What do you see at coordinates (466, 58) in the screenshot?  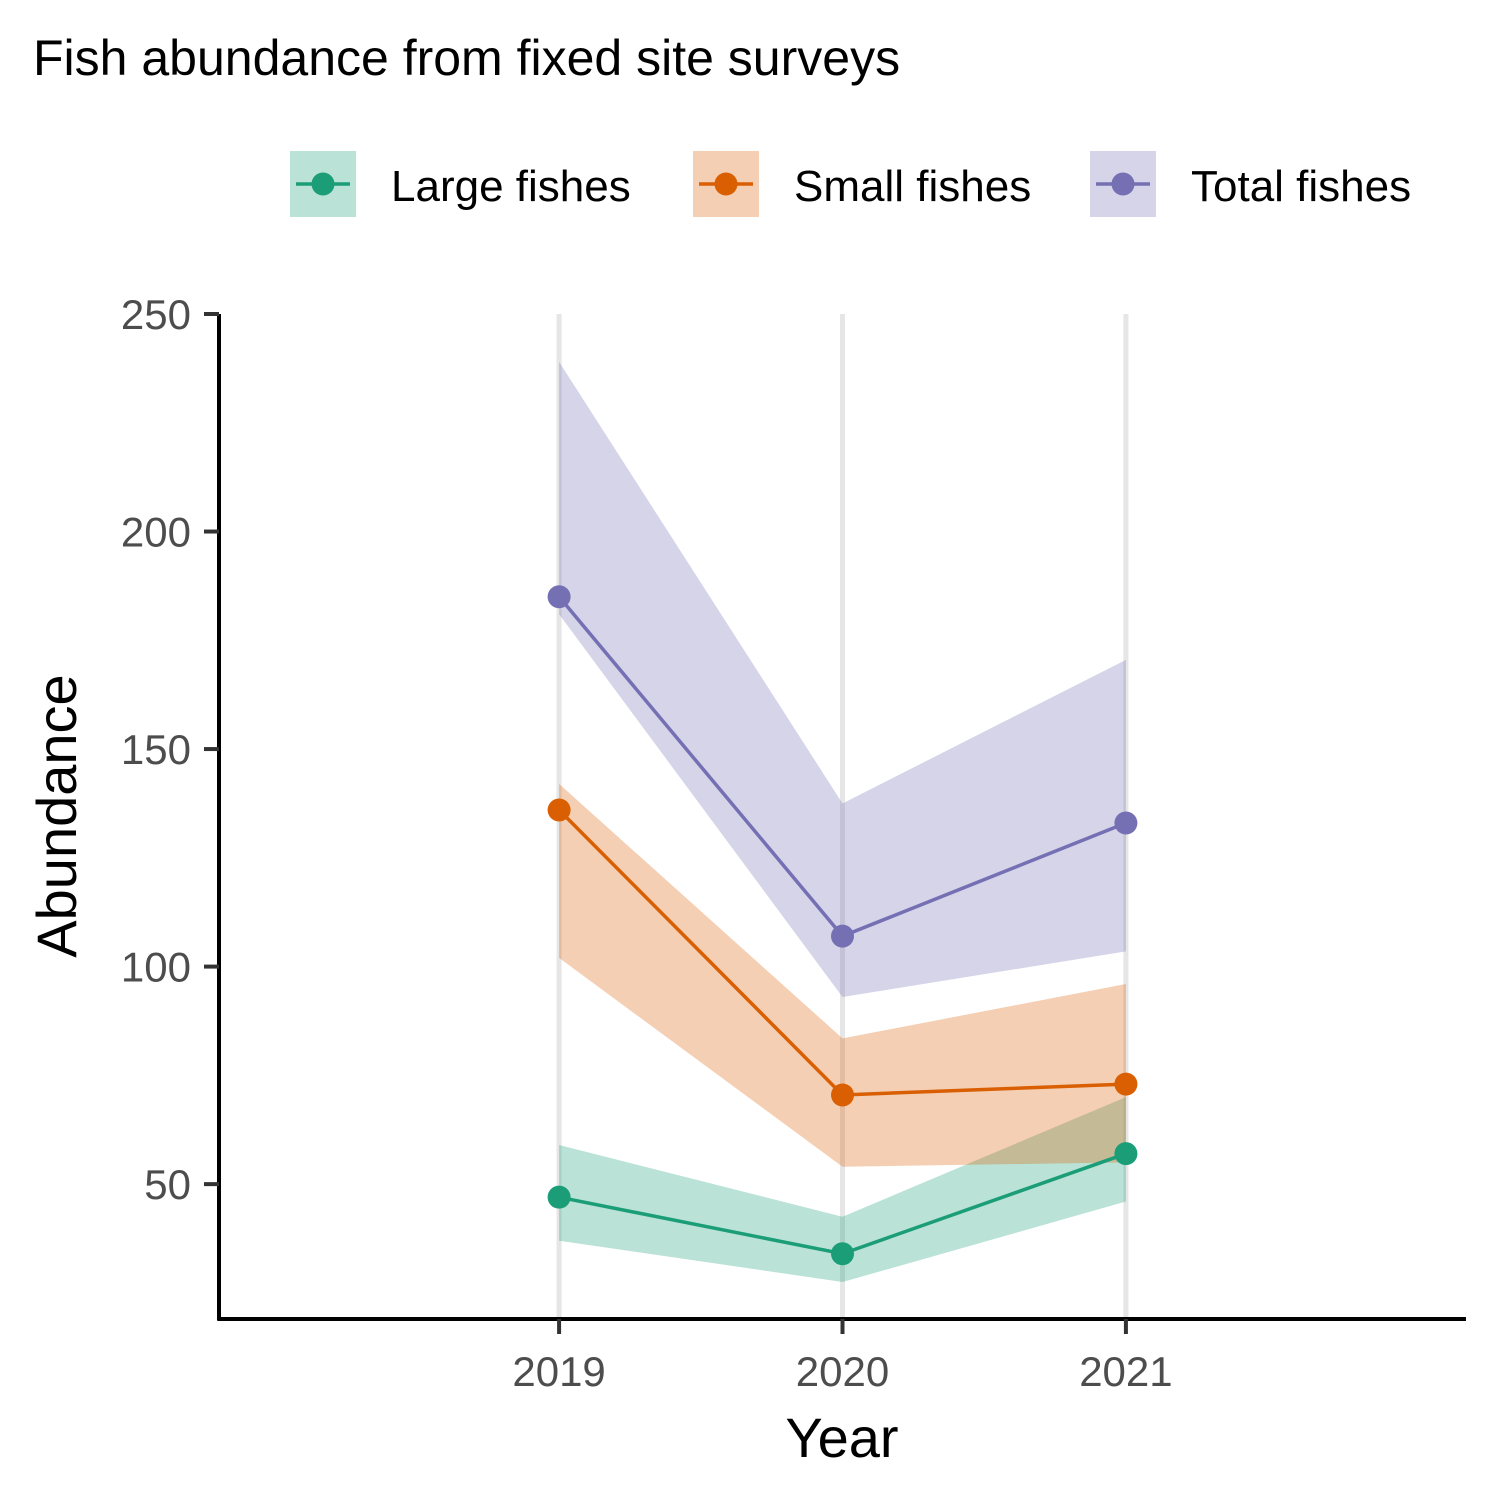 I see `chart-title: Fish abundance from fixed site surveys` at bounding box center [466, 58].